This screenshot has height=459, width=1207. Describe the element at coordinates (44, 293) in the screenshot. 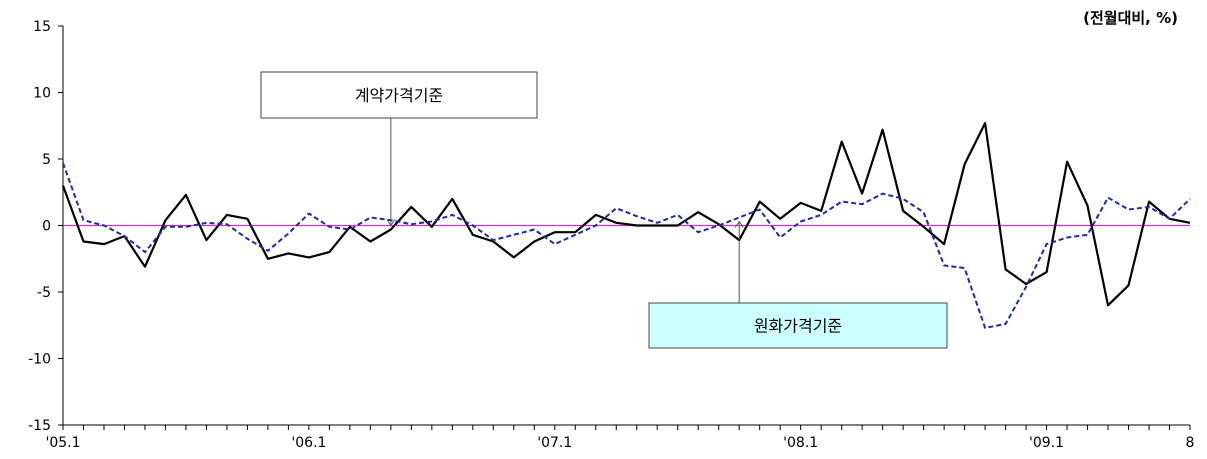

I see `y-tick-label: -5` at that location.